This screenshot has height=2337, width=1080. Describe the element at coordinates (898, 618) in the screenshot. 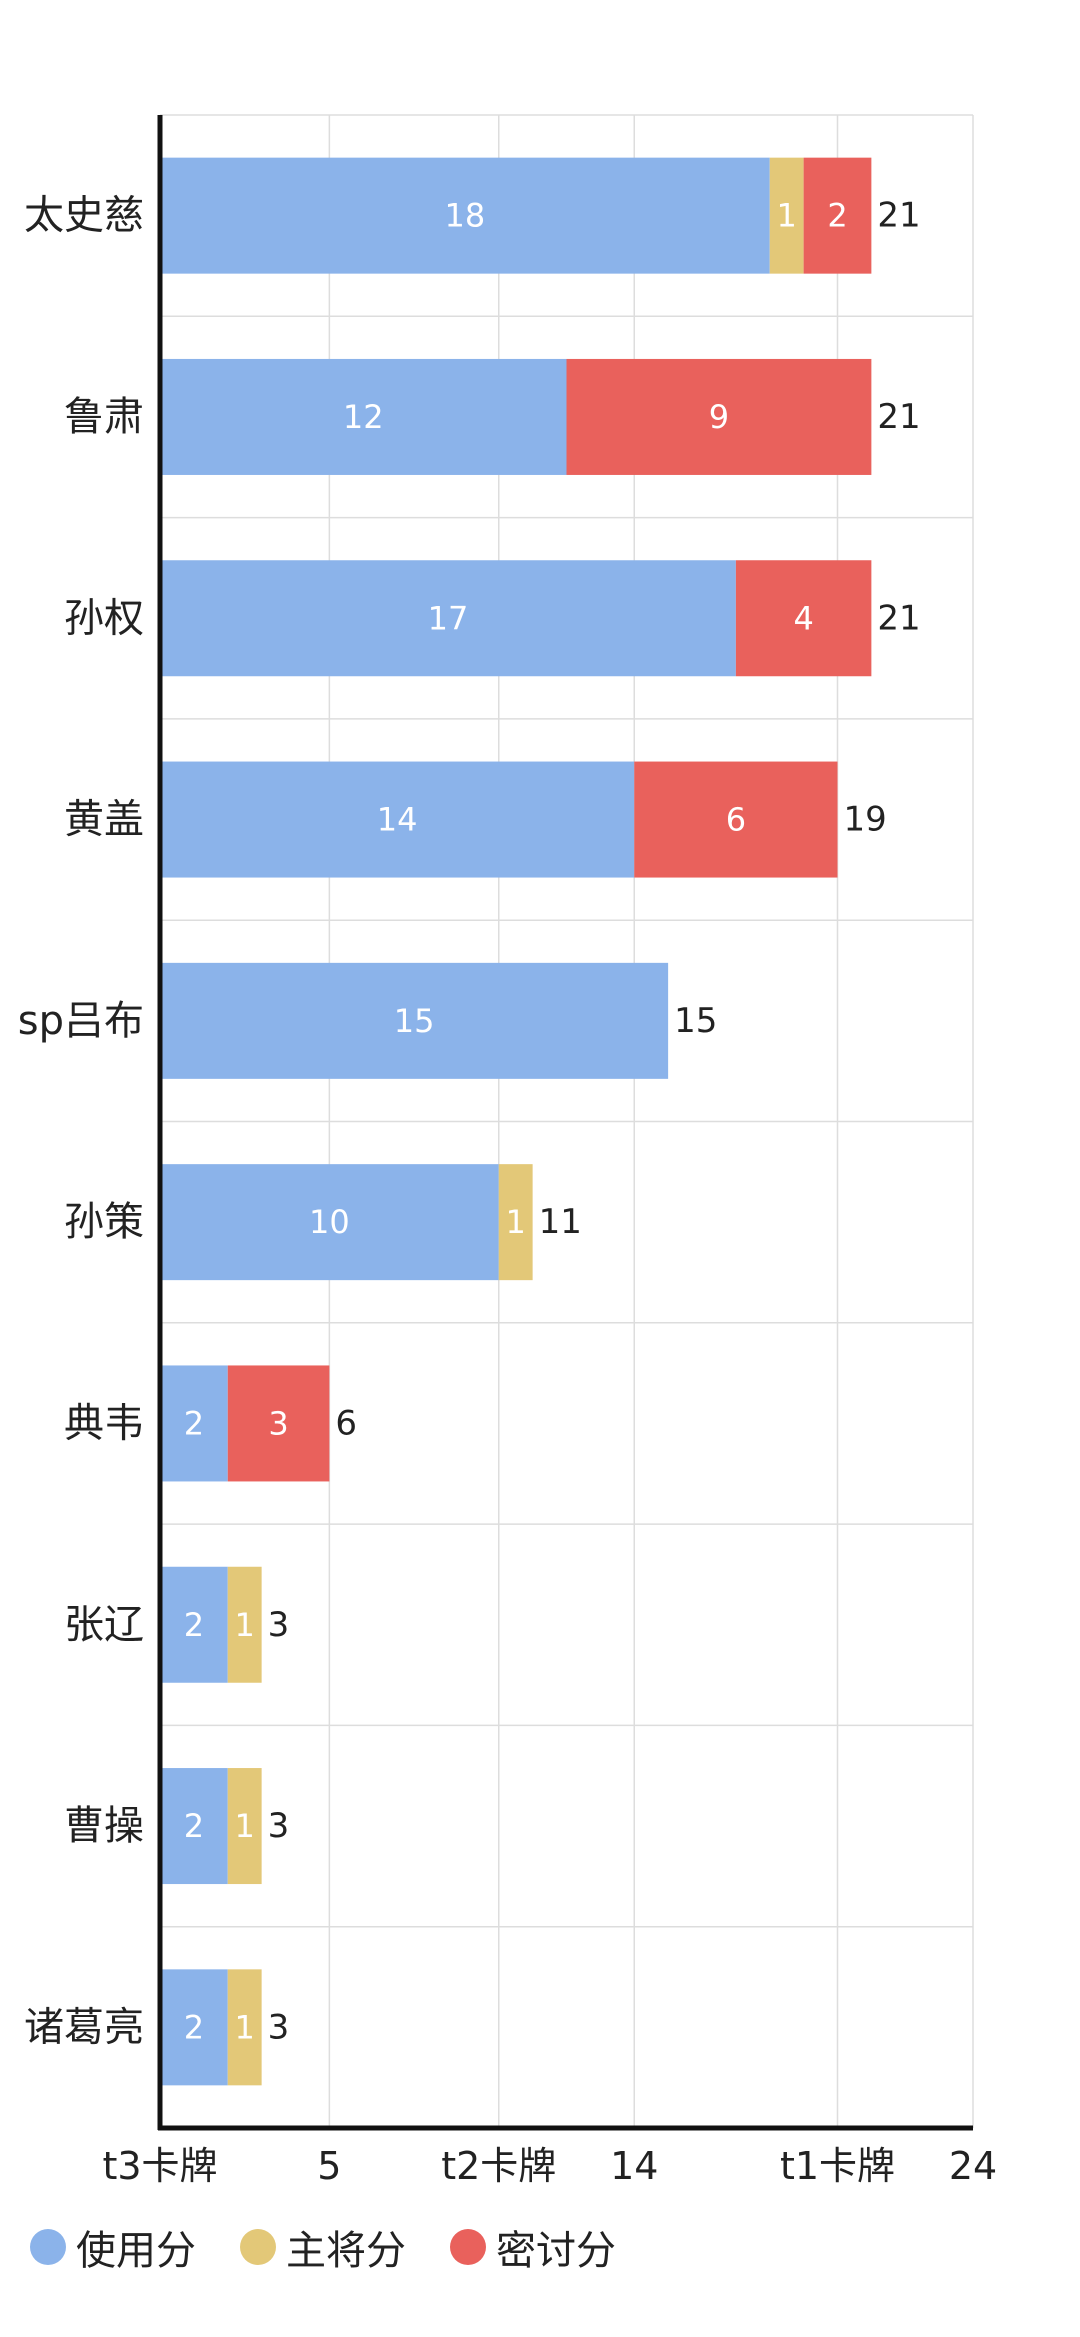

I see `bar-total-label-2: 21` at that location.